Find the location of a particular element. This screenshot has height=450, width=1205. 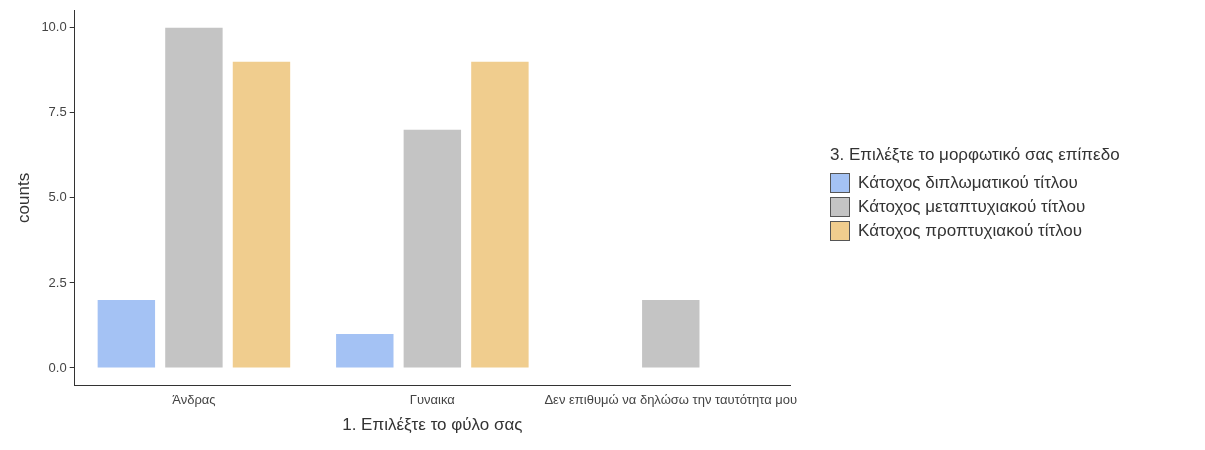

legend-label: Κάτοχος διπλωματικού τίτλου is located at coordinates (968, 183).